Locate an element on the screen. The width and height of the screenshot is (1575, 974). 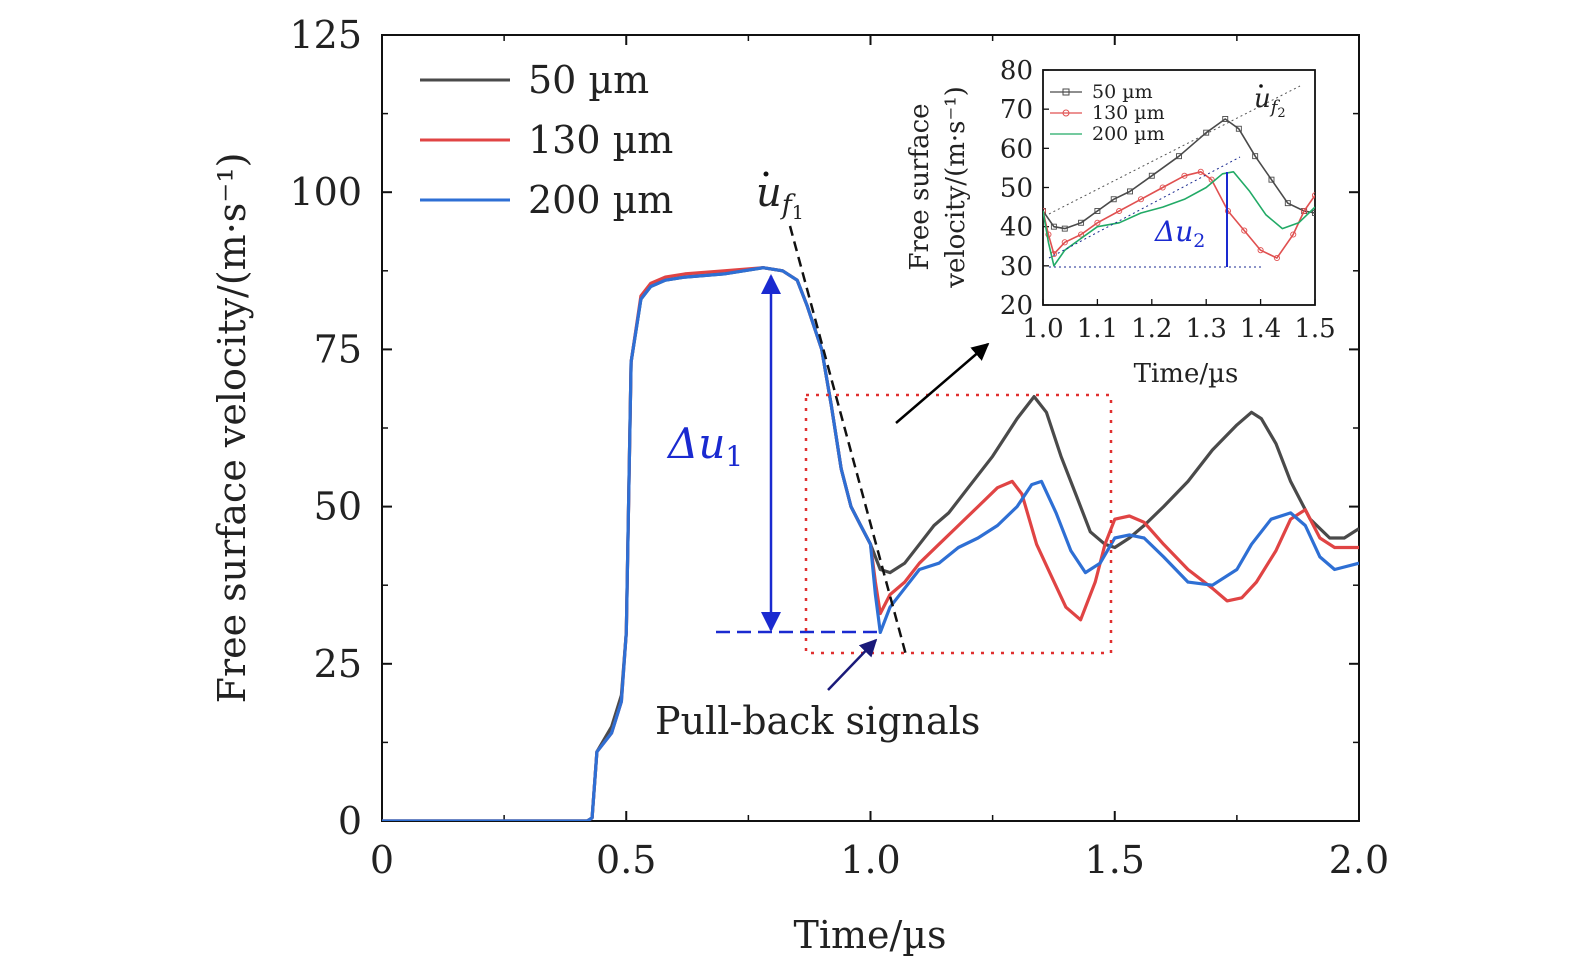
legend-label-130um: 130 µm is located at coordinates (600, 140).